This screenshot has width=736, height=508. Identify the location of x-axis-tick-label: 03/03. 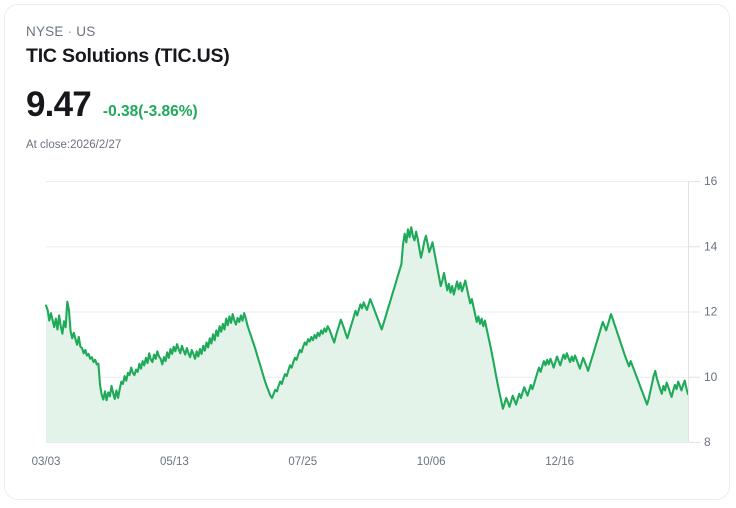
(46, 462).